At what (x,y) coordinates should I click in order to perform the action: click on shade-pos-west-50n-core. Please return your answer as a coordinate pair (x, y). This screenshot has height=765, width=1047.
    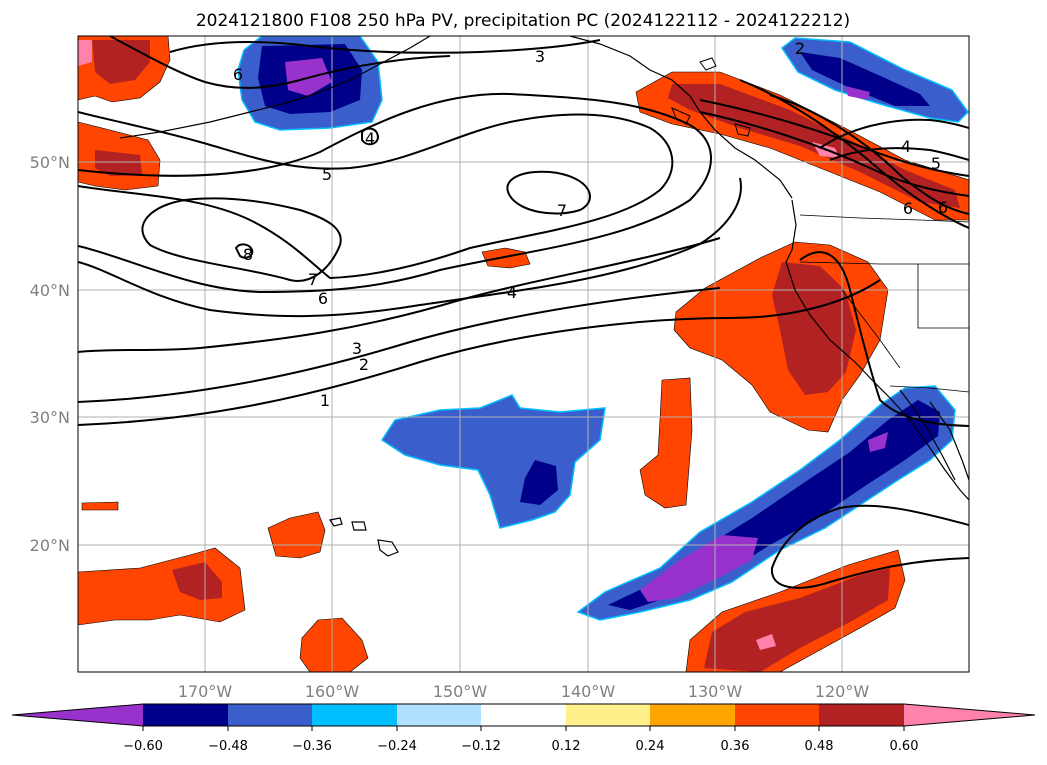
    Looking at the image, I should click on (118, 163).